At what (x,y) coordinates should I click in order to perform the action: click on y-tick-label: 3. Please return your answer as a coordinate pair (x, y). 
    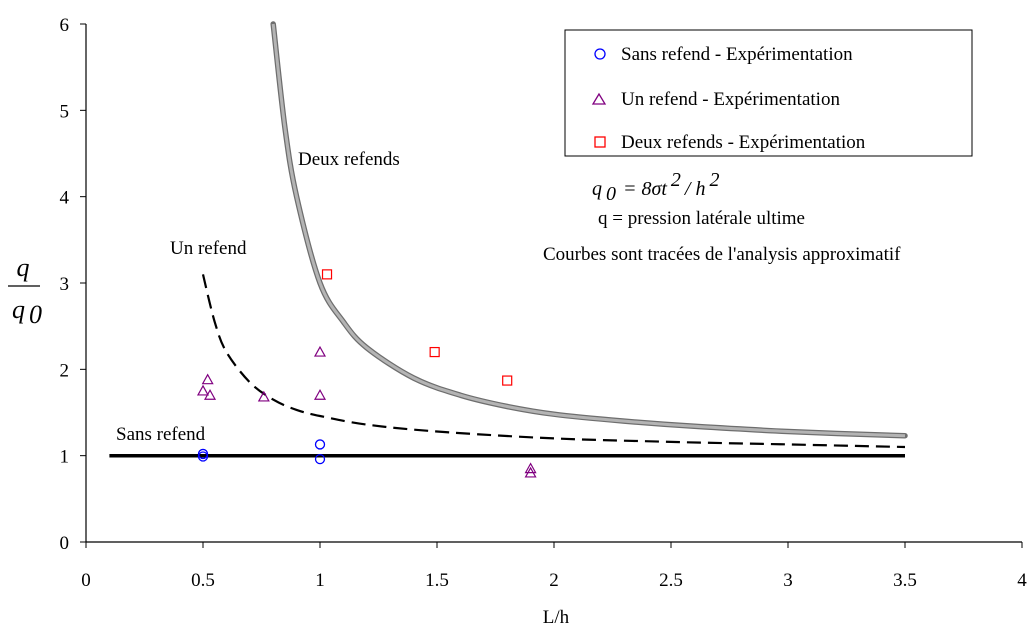
    Looking at the image, I should click on (65, 284).